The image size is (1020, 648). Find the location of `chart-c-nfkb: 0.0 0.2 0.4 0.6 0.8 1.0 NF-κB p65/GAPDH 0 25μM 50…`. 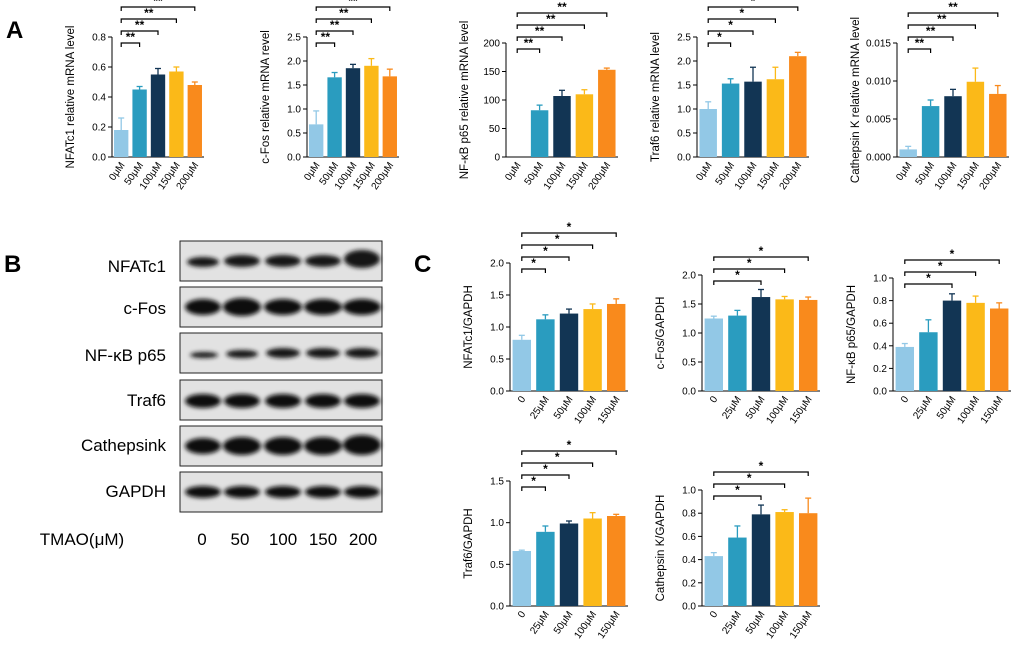

chart-c-nfkb: 0.0 0.2 0.4 0.6 0.8 1.0 NF-κB p65/GAPDH 0 25μM 50… is located at coordinates (928, 336).